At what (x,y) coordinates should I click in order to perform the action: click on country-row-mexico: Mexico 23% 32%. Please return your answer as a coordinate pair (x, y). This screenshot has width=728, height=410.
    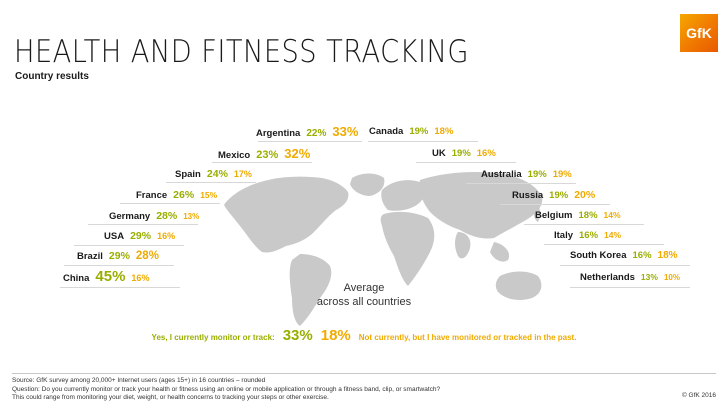
    Looking at the image, I should click on (264, 153).